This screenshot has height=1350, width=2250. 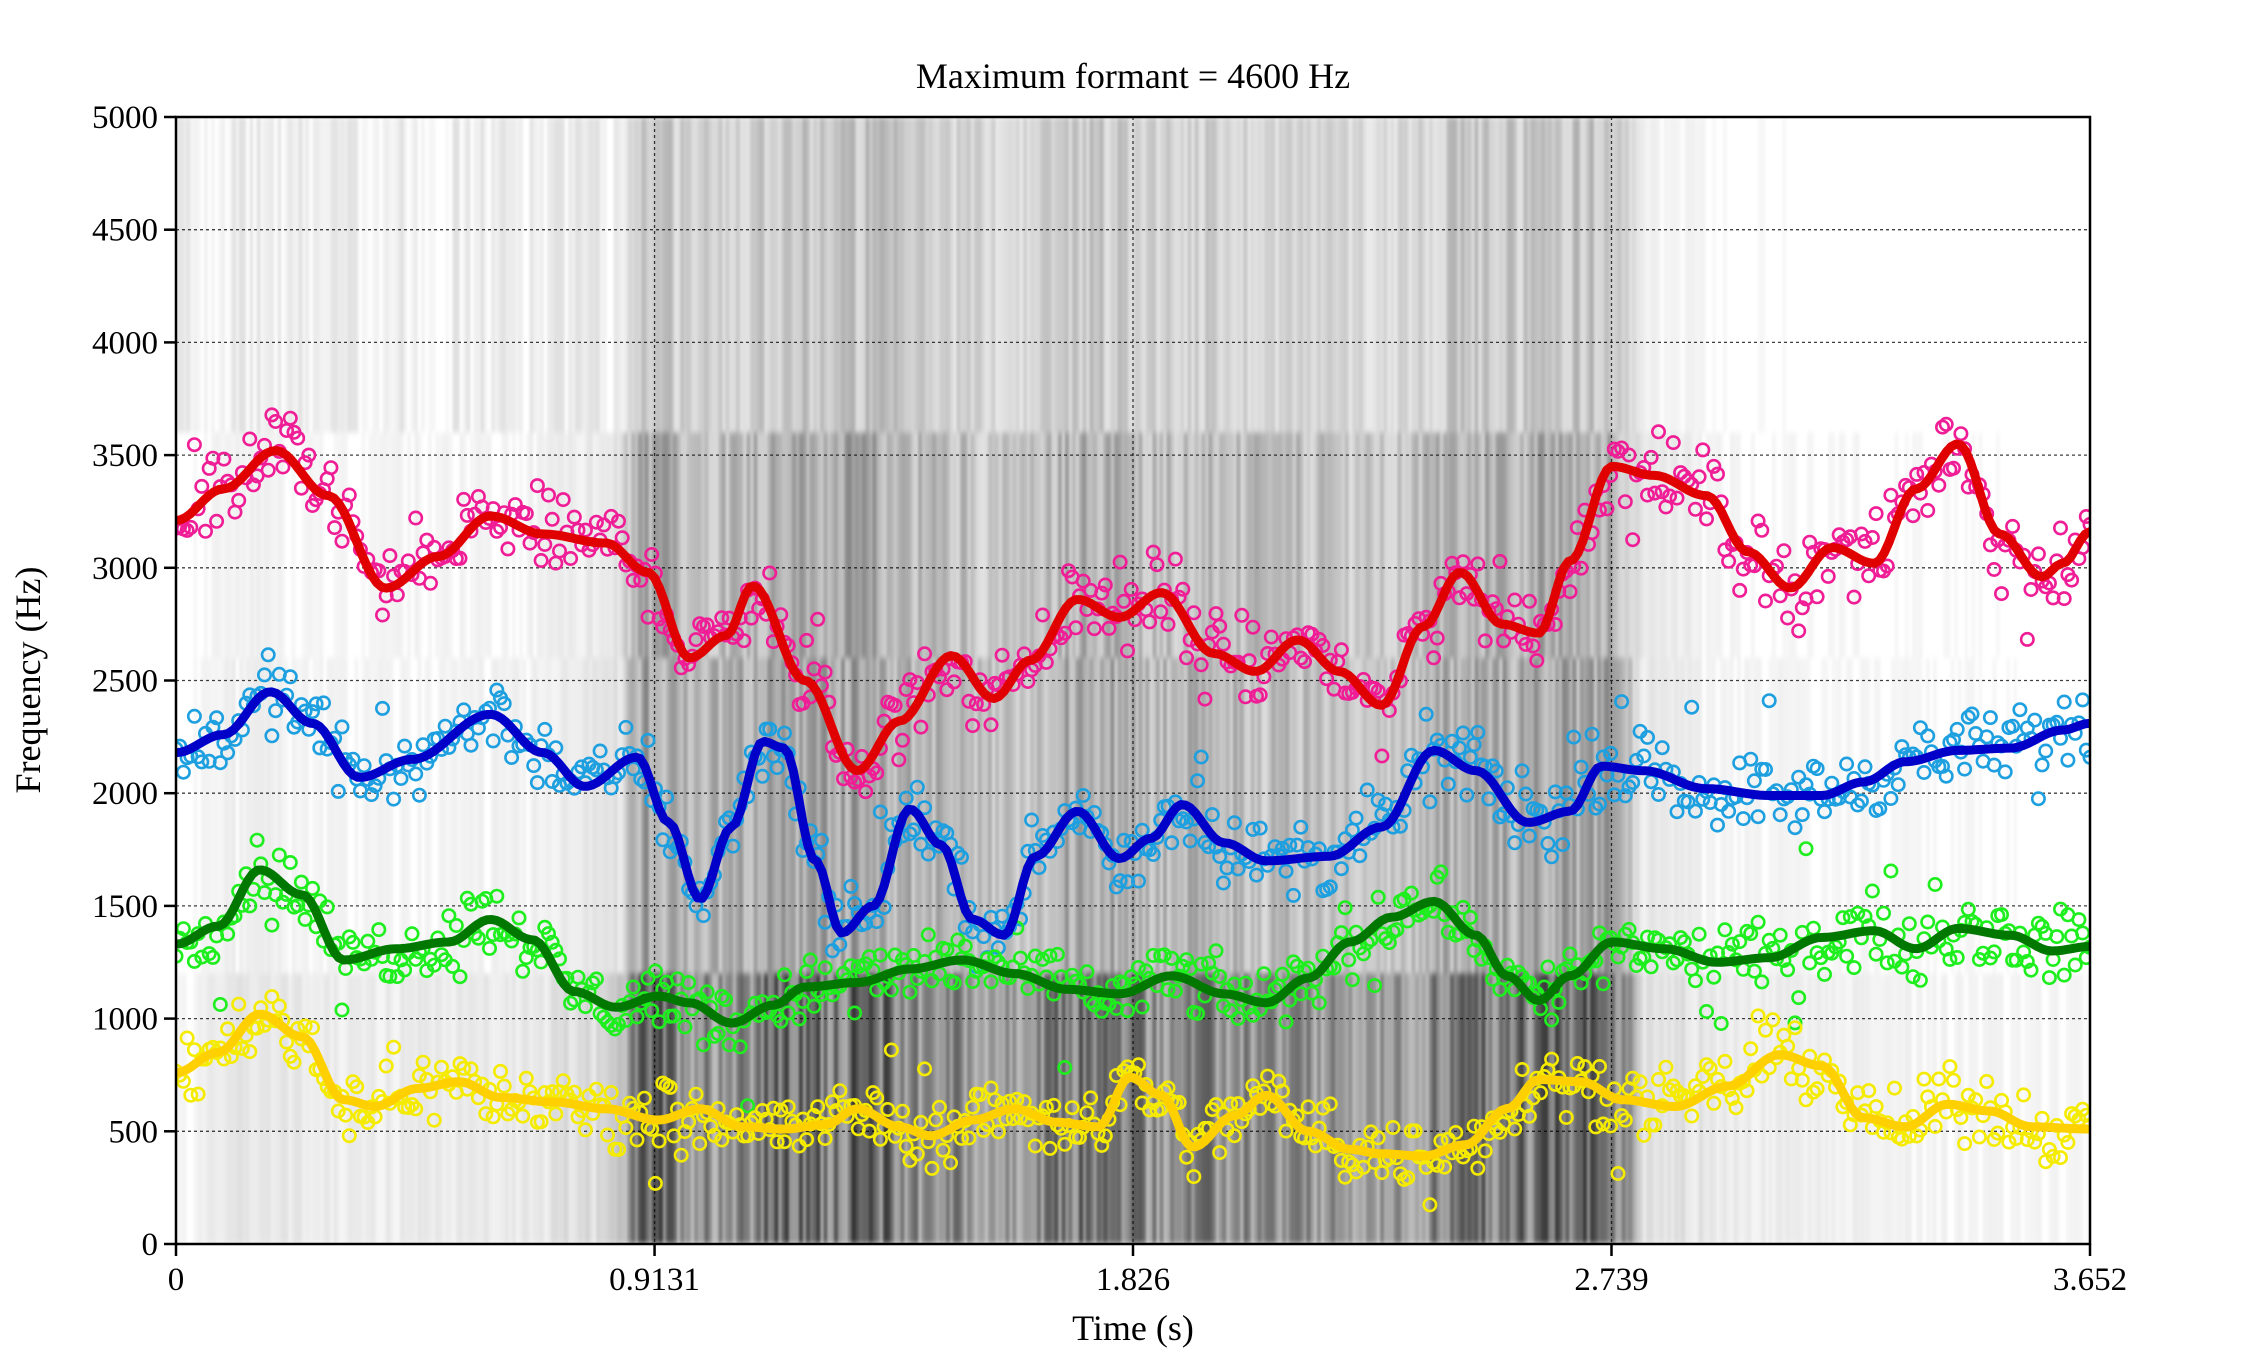 What do you see at coordinates (125, 118) in the screenshot?
I see `y-tick-label: 5000` at bounding box center [125, 118].